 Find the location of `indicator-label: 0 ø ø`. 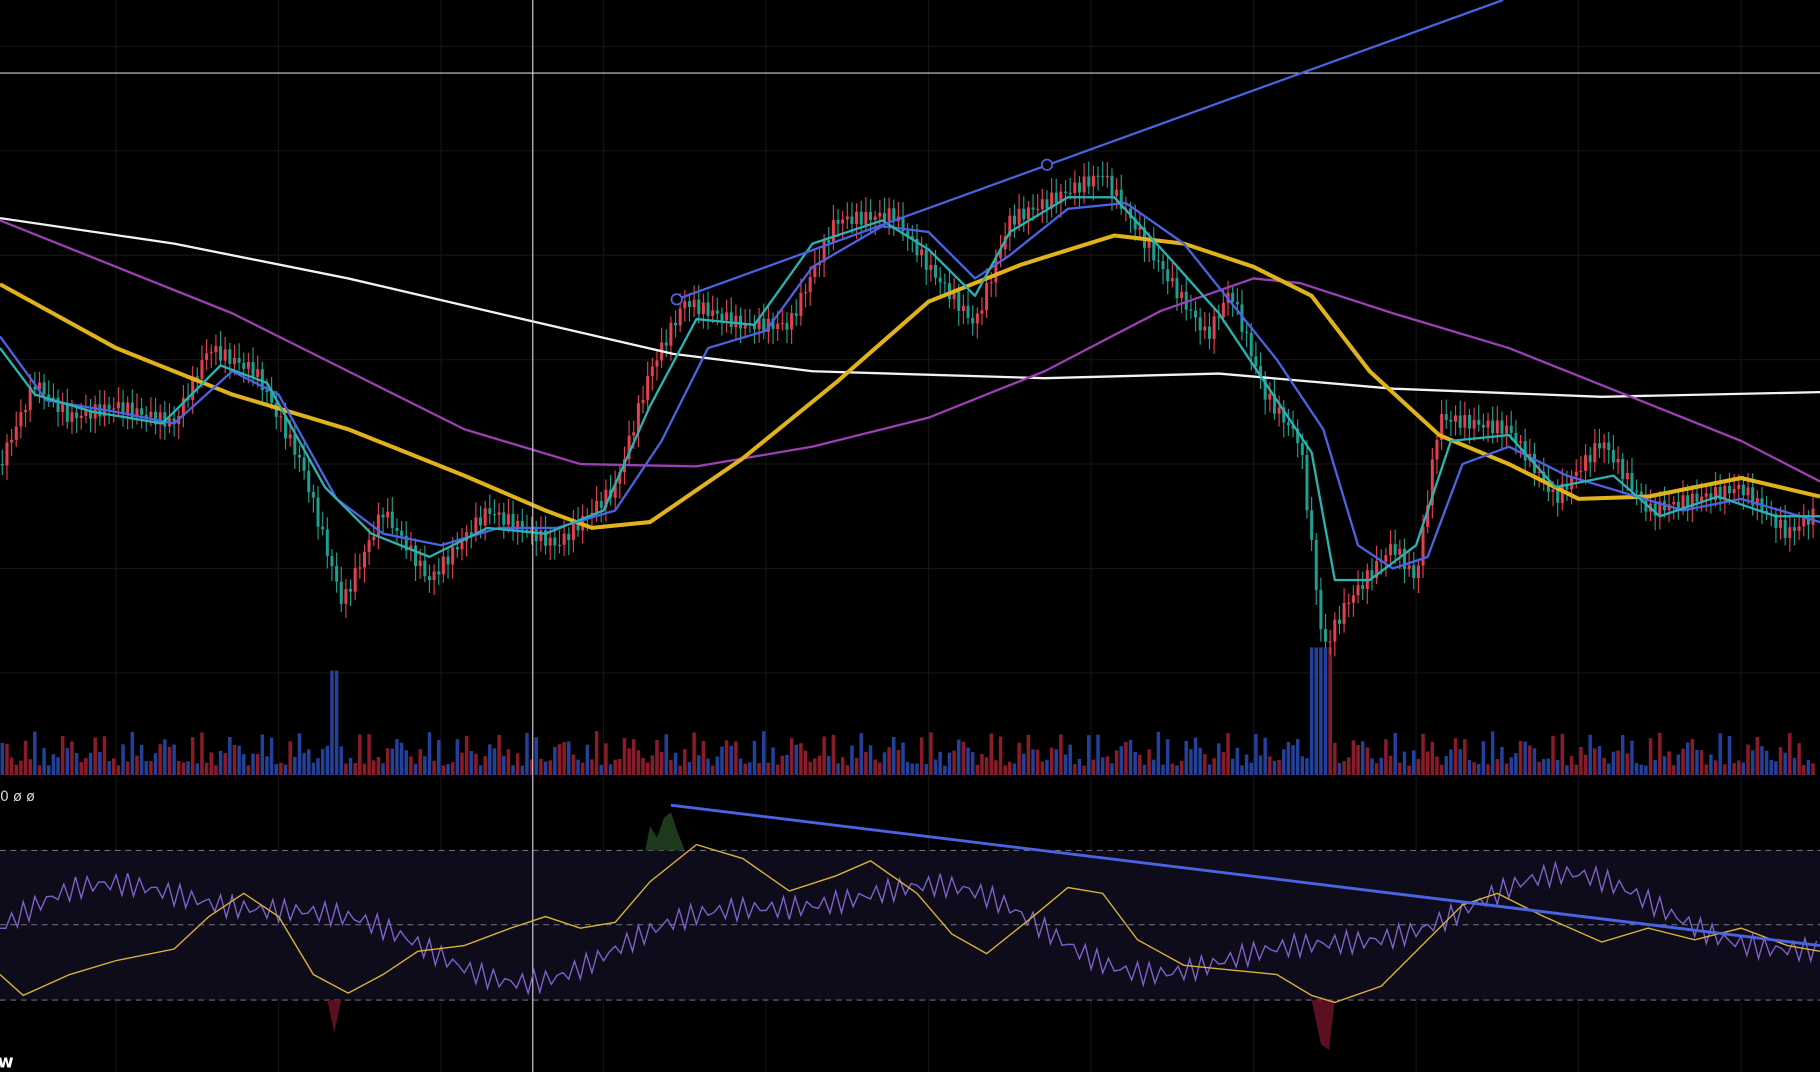

indicator-label: 0 ø ø is located at coordinates (17, 797).